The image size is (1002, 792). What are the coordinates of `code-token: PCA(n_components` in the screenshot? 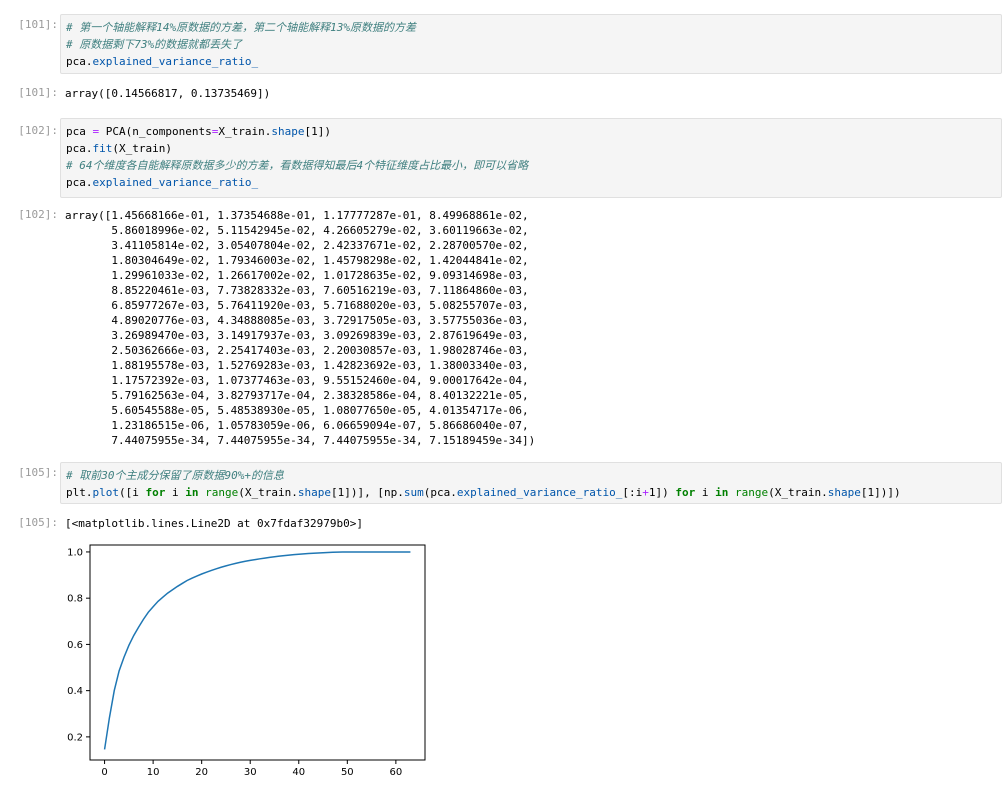 It's located at (155, 131).